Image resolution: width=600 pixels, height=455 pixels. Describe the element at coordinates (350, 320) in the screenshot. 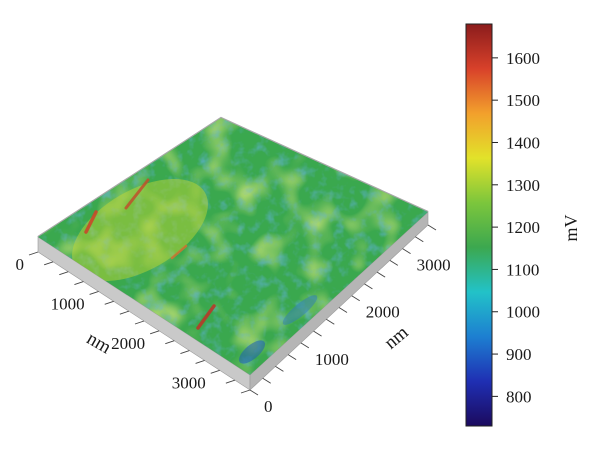

I see `y-axis-ticks: 0 1000 2000 3000` at that location.